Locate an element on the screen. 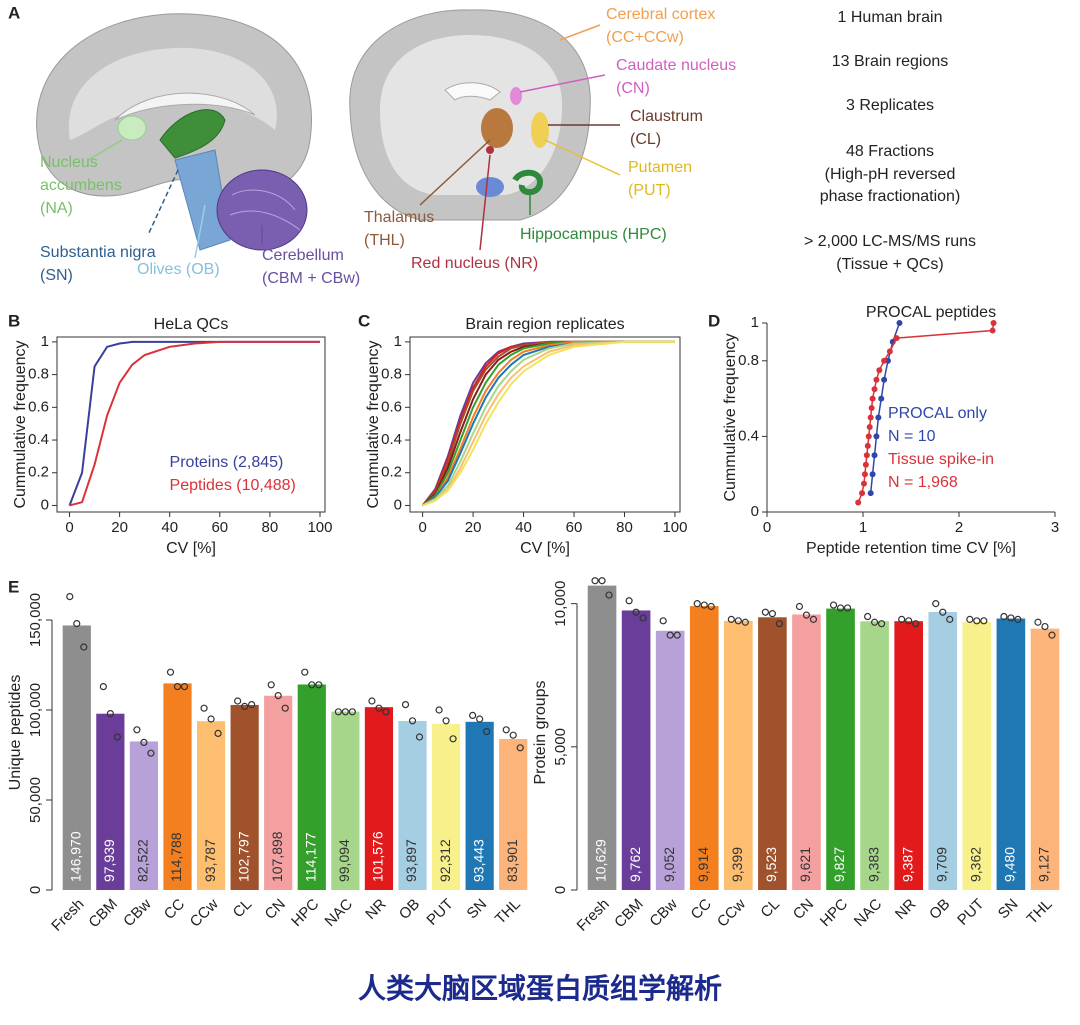  bar-value-label: 9,827 is located at coordinates (839, 864).